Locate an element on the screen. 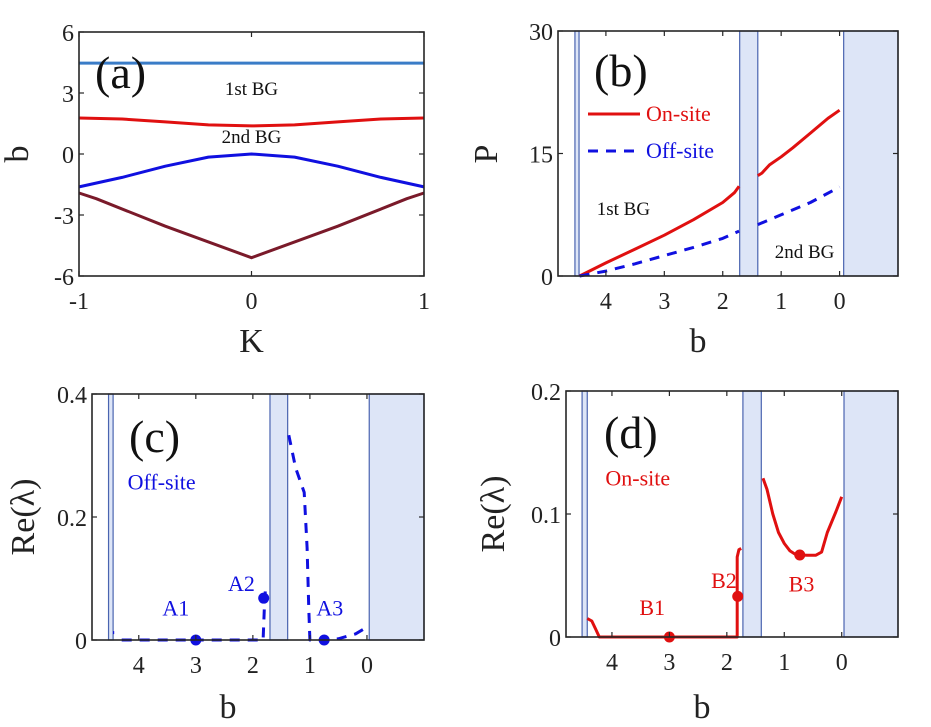  y-axis-label: b is located at coordinates (18, 154).